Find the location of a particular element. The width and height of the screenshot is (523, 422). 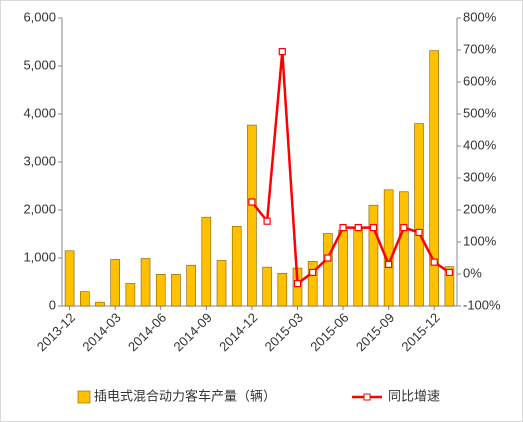

y-tick-label: 2,000 is located at coordinates (39, 208).